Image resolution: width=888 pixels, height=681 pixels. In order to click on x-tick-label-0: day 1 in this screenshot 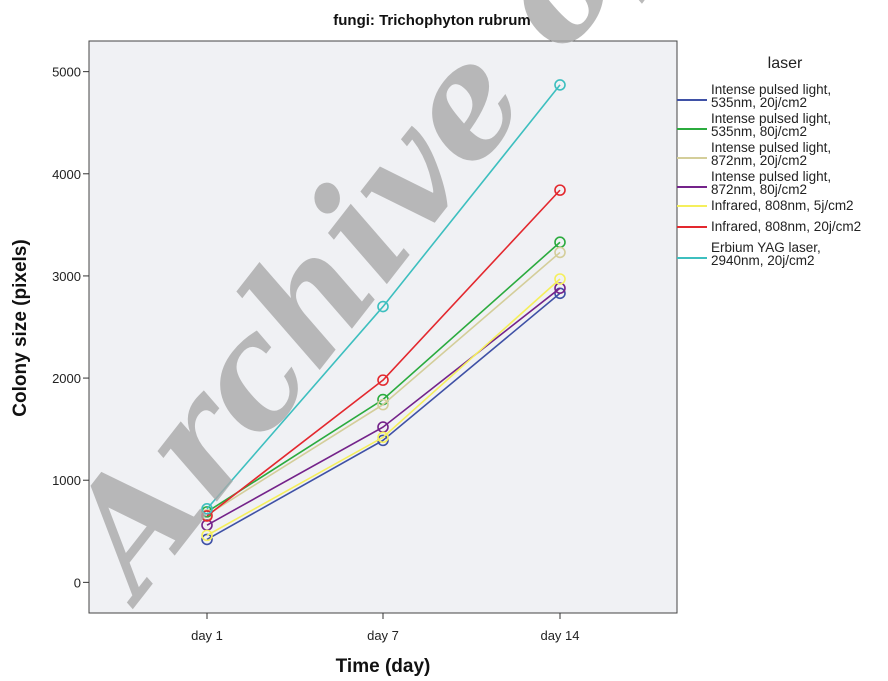, I will do `click(207, 635)`.